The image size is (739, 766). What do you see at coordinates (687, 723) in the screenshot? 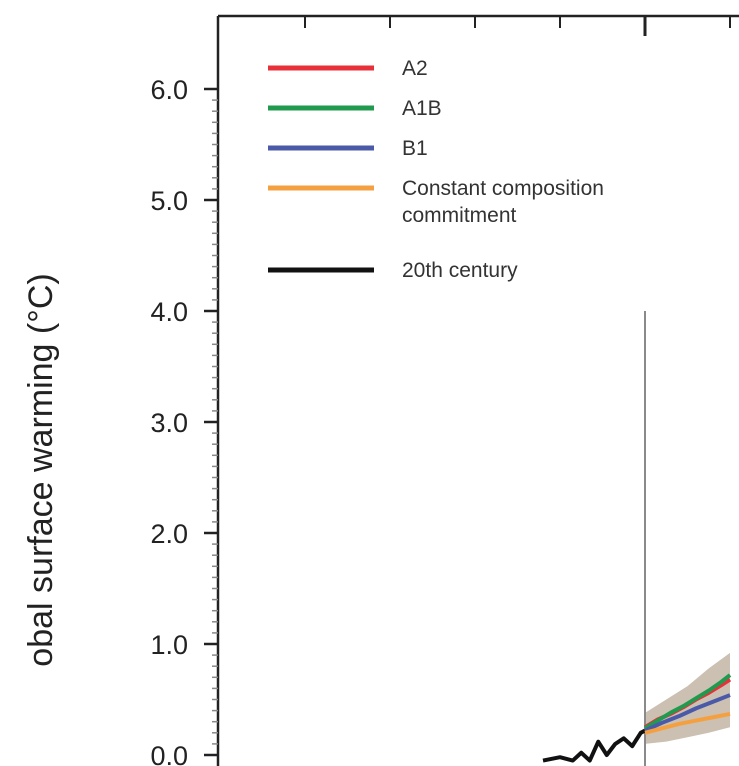
I see `series-line-constant-composition-commitment` at bounding box center [687, 723].